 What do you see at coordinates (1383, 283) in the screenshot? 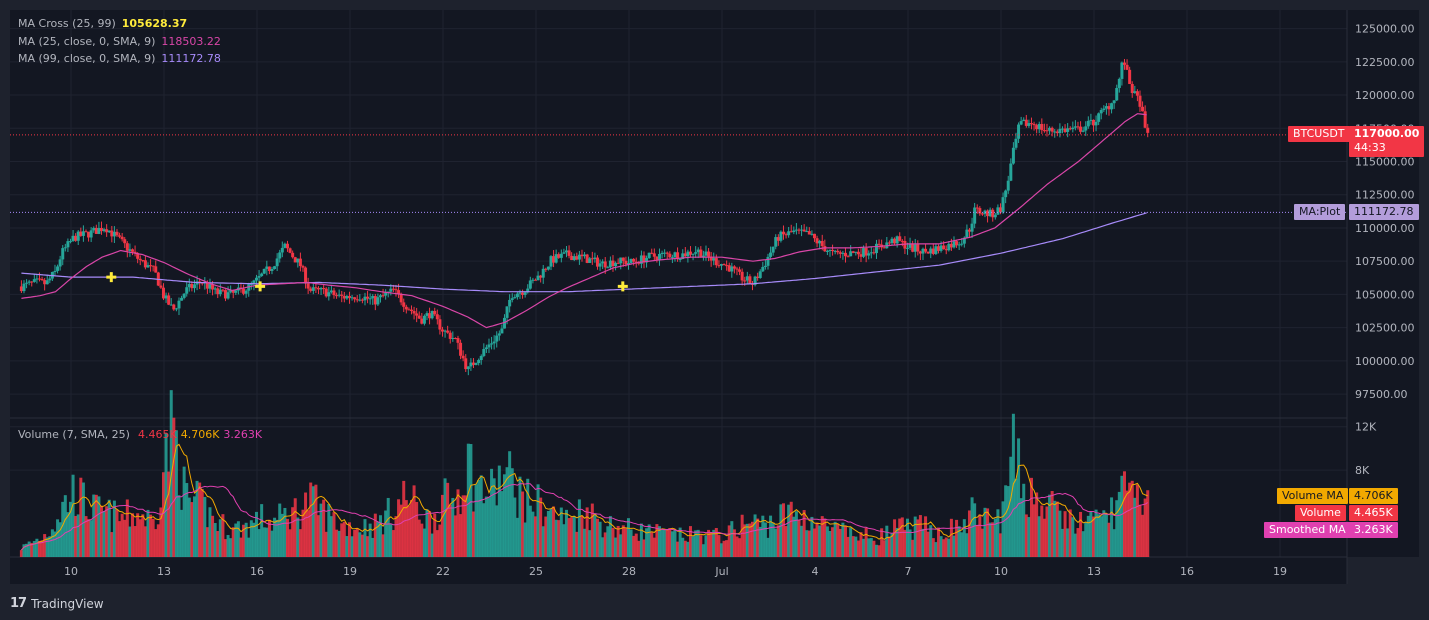
I see `price-scale` at bounding box center [1383, 283].